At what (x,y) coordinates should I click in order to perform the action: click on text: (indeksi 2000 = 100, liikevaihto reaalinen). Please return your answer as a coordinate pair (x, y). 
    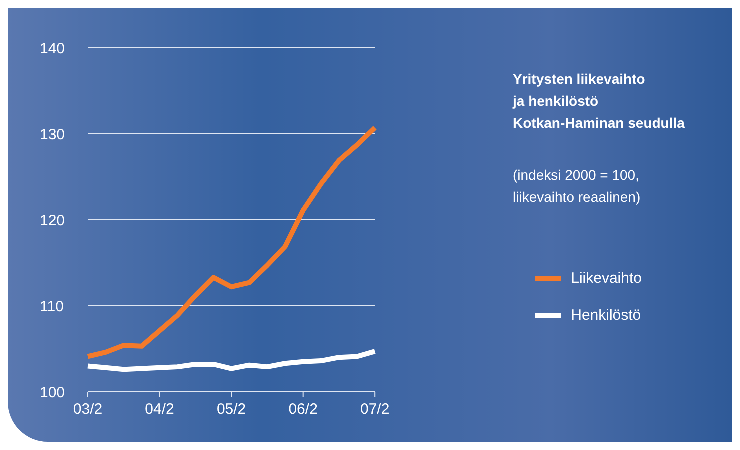
    Looking at the image, I should click on (577, 186).